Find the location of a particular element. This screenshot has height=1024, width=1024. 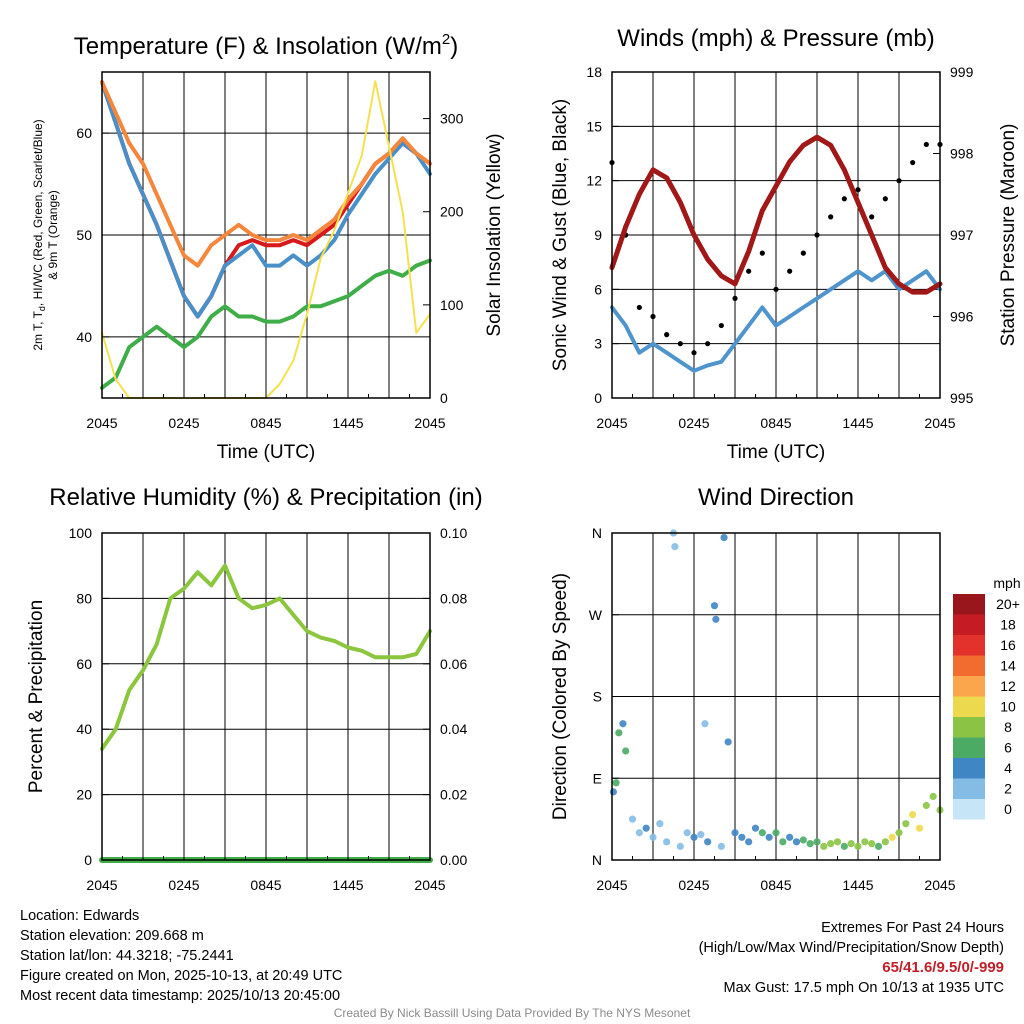

extremes-values: 65/41.6/9.5/0/-999 is located at coordinates (943, 967).